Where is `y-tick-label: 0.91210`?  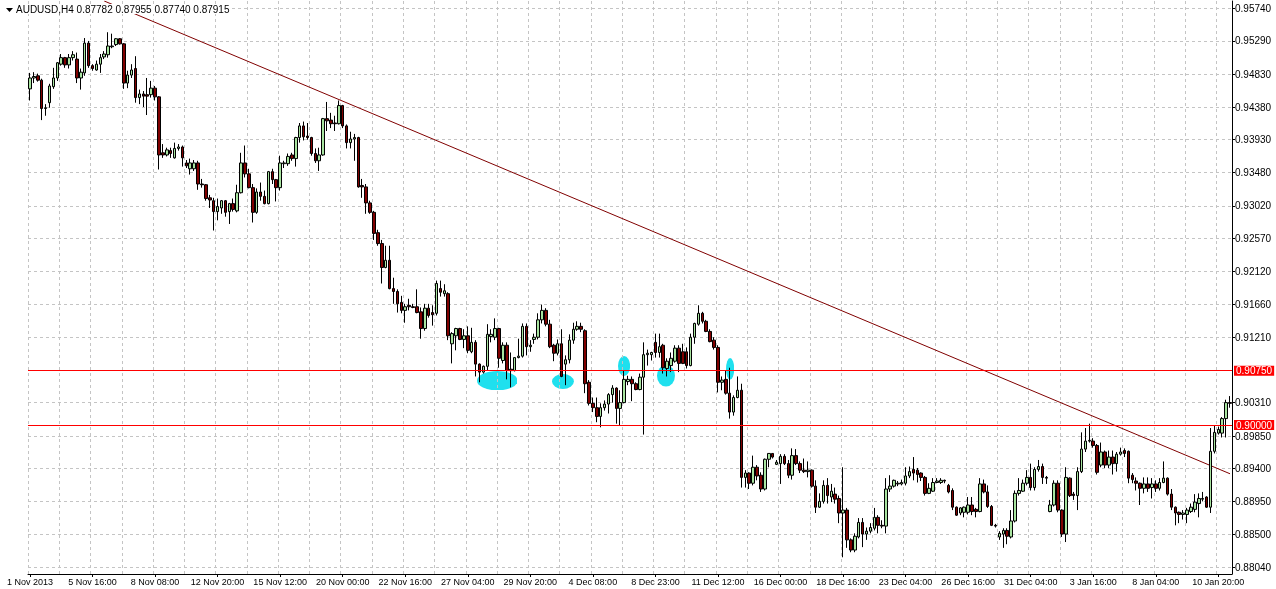 y-tick-label: 0.91210 is located at coordinates (1253, 337).